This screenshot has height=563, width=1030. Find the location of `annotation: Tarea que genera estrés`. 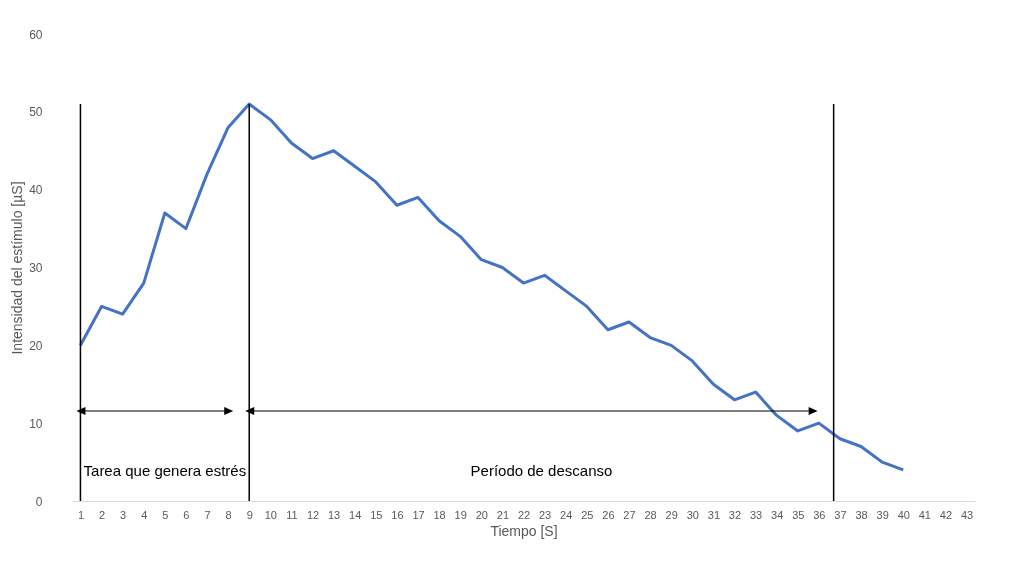

annotation: Tarea que genera estrés is located at coordinates (165, 470).